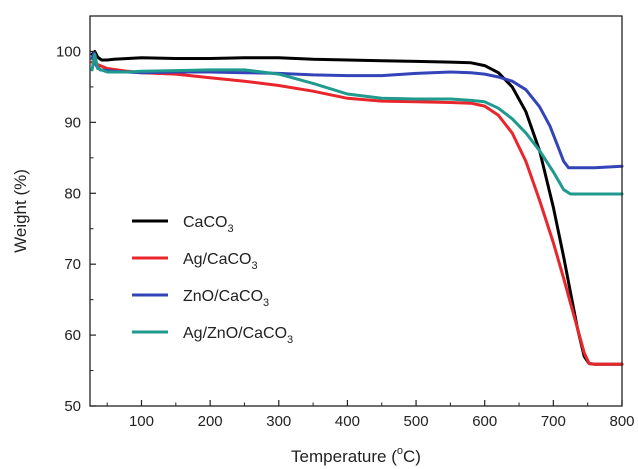 The width and height of the screenshot is (638, 469). I want to click on x-tick-label: 700, so click(553, 421).